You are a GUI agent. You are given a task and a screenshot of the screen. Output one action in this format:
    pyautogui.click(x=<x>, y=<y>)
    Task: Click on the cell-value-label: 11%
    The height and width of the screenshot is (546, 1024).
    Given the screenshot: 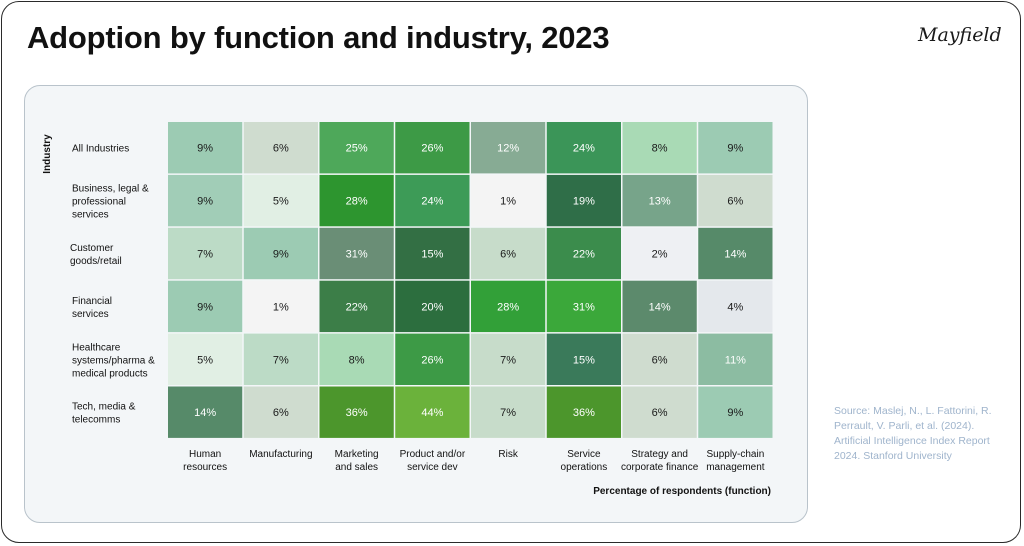 What is the action you would take?
    pyautogui.click(x=735, y=360)
    